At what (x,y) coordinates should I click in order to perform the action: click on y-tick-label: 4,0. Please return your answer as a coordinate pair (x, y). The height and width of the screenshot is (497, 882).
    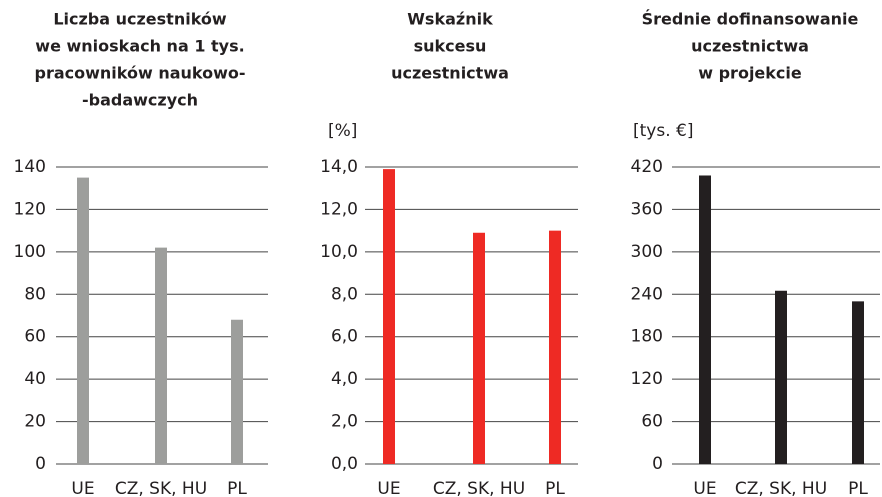
    Looking at the image, I should click on (344, 379).